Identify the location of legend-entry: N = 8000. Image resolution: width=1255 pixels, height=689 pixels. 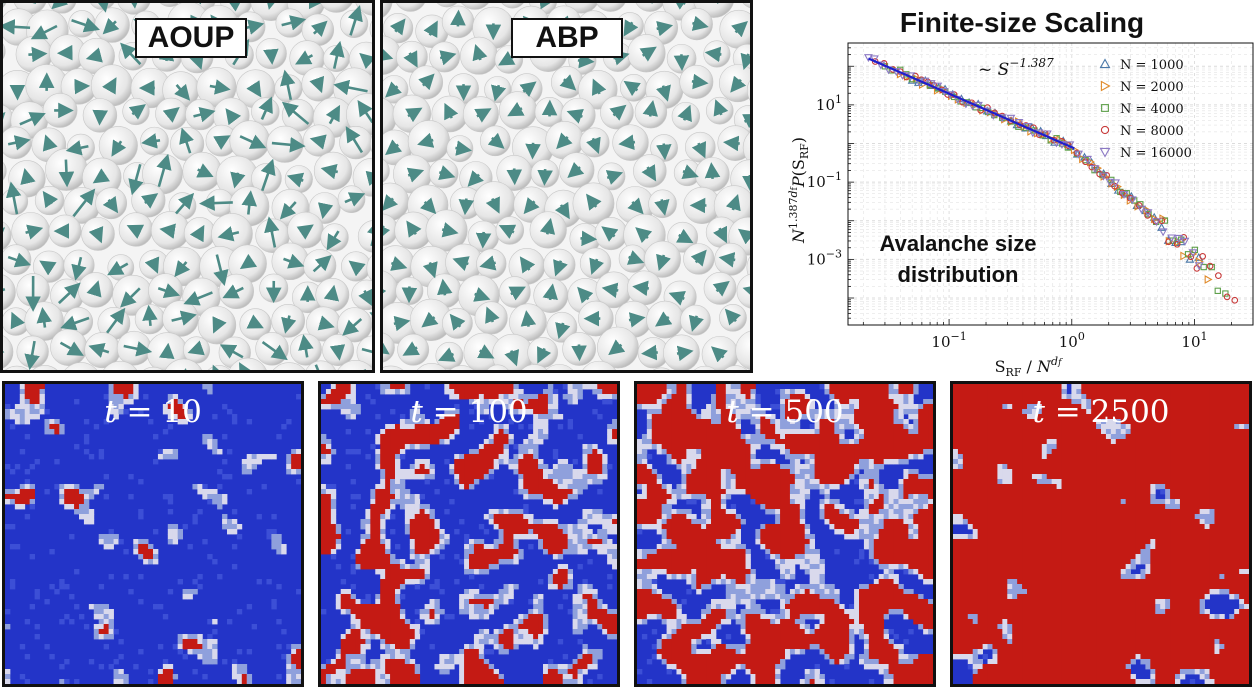
(1142, 131).